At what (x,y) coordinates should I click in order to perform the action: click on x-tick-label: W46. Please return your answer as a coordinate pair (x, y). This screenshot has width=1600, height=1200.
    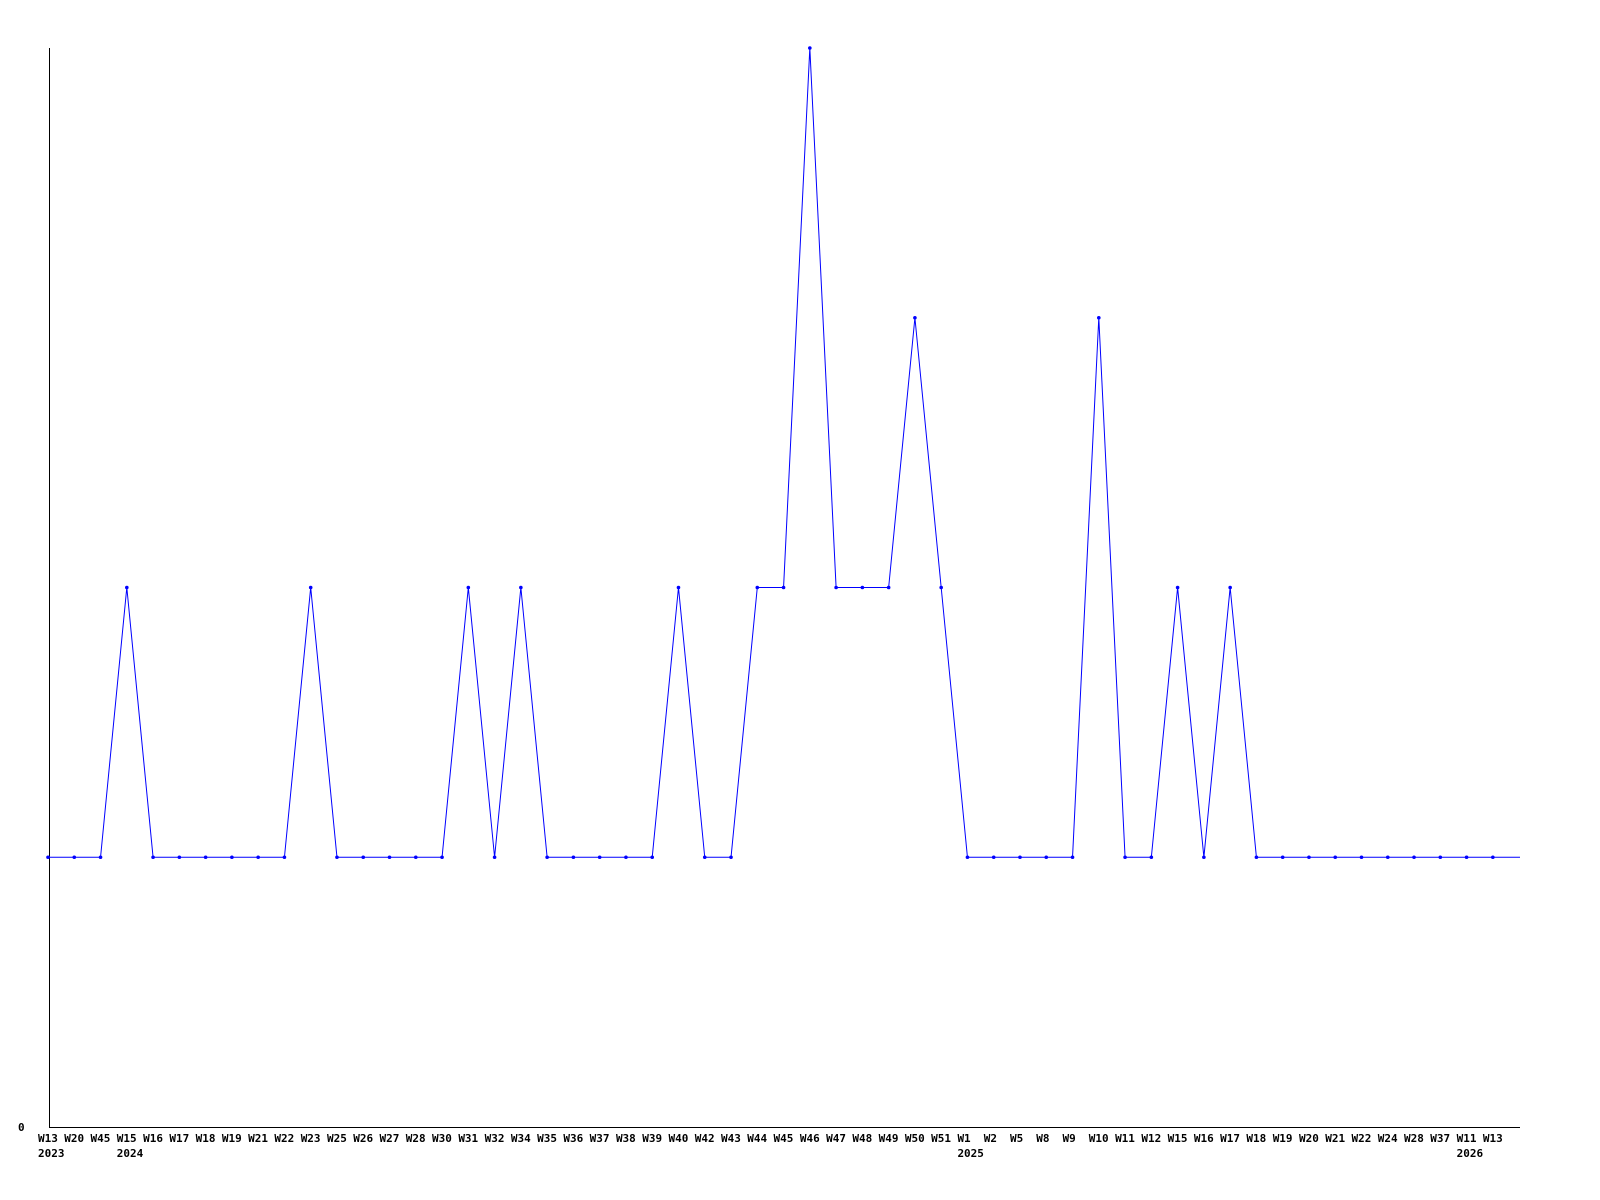
    Looking at the image, I should click on (810, 1138).